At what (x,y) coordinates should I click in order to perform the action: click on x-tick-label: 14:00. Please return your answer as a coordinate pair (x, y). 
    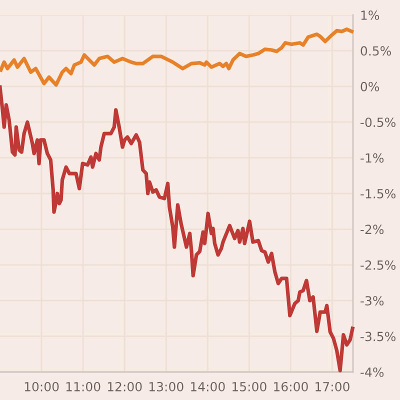
    Looking at the image, I should click on (208, 387).